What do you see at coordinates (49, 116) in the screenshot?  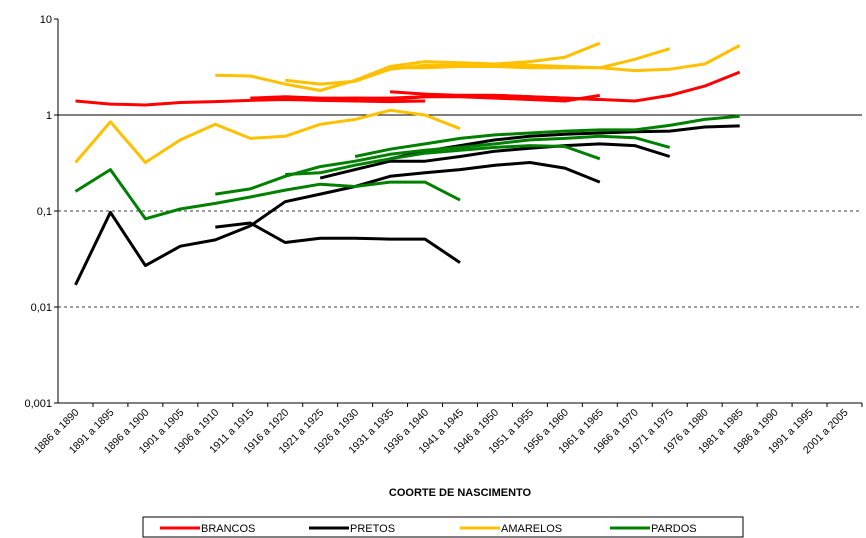 I see `y-tick-label: 1` at bounding box center [49, 116].